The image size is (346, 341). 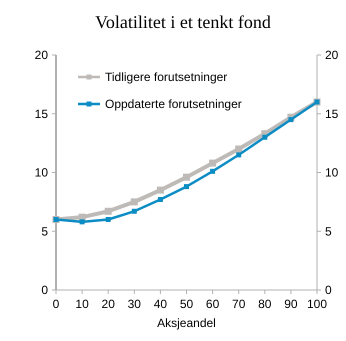 What do you see at coordinates (332, 113) in the screenshot?
I see `y2-tick-label: 15` at bounding box center [332, 113].